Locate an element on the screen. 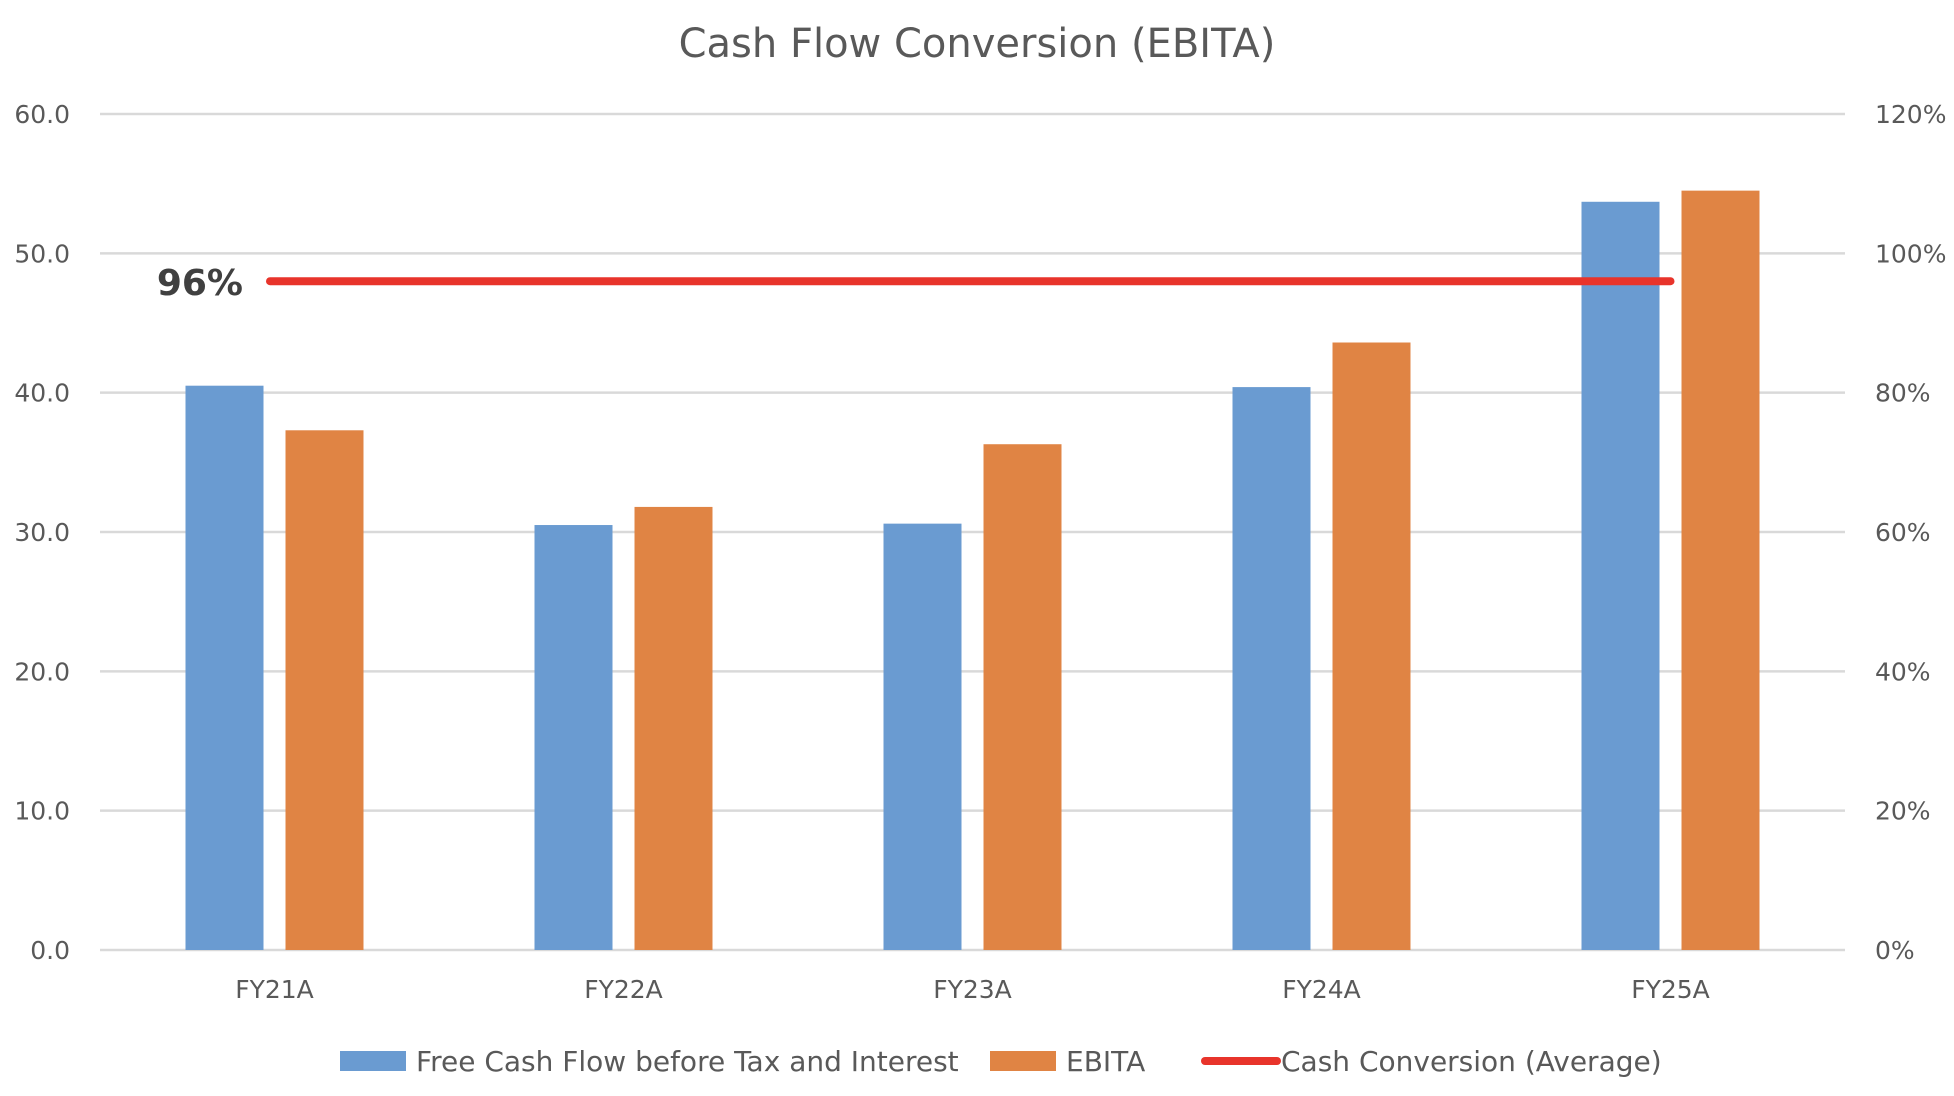 The width and height of the screenshot is (1954, 1096). bar-fcf-fy23a is located at coordinates (922, 736).